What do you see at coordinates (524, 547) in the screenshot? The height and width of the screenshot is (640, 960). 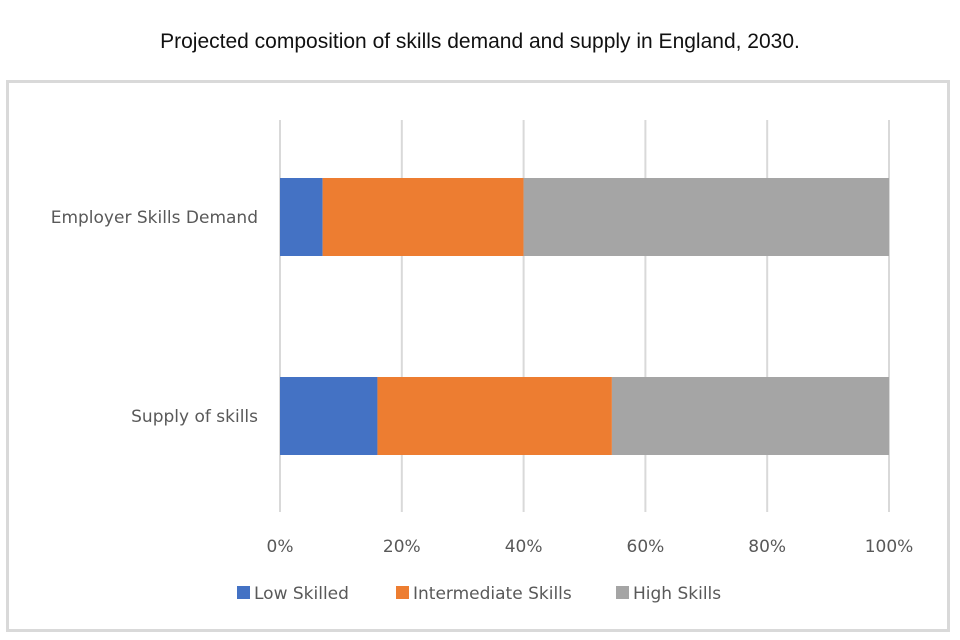 I see `x-tick-label: 40%` at bounding box center [524, 547].